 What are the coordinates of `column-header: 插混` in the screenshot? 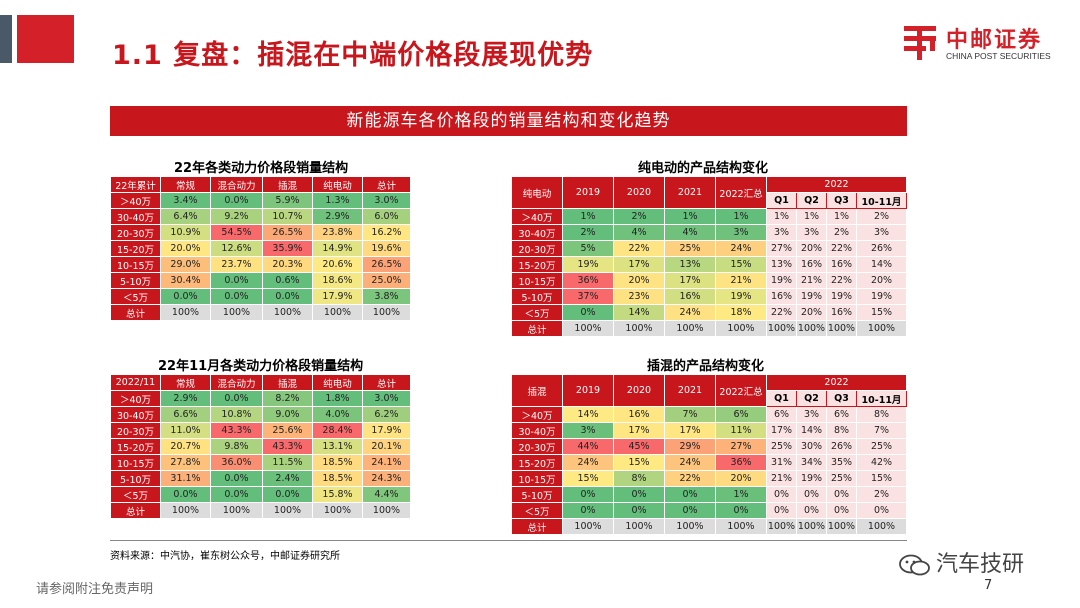 It's located at (287, 382).